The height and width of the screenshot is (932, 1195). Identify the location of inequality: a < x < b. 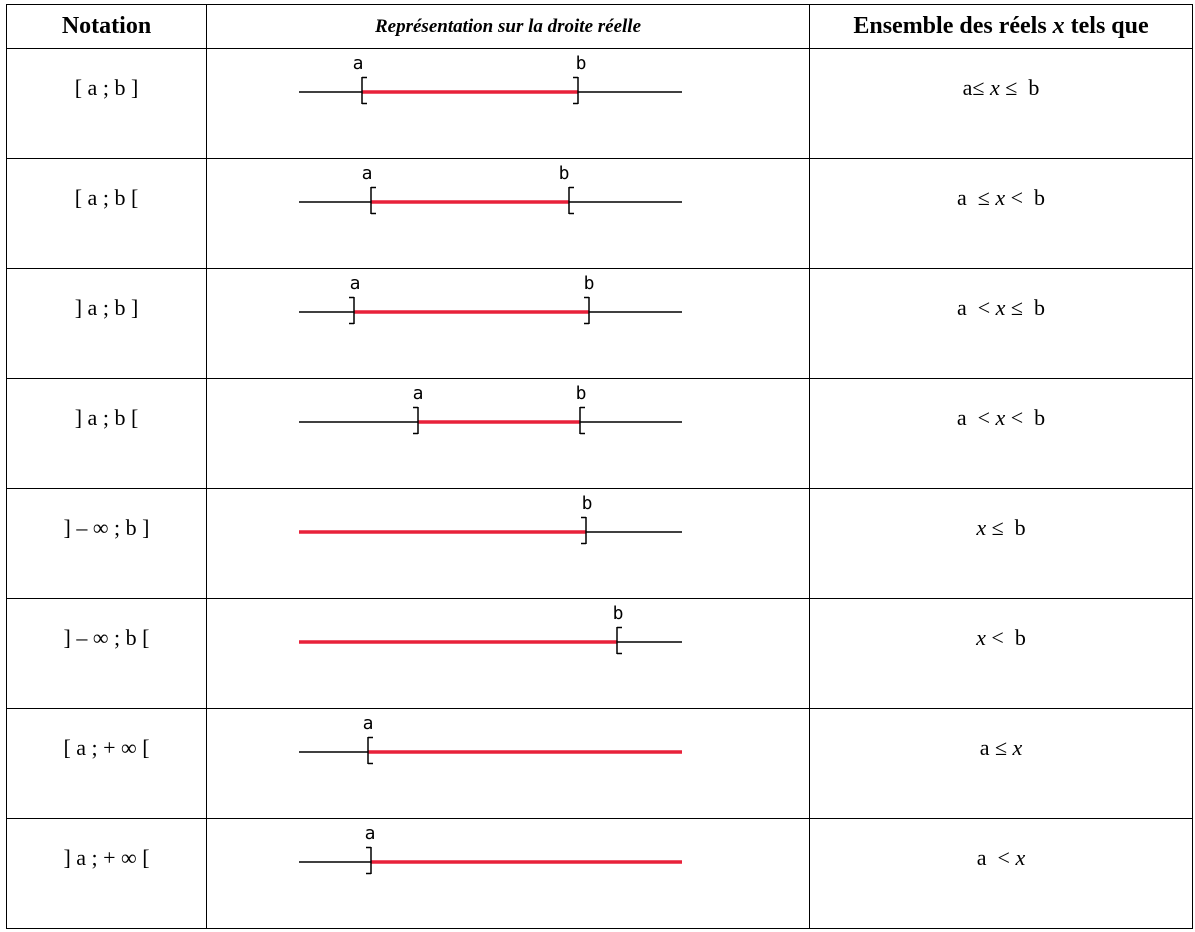
(1001, 433).